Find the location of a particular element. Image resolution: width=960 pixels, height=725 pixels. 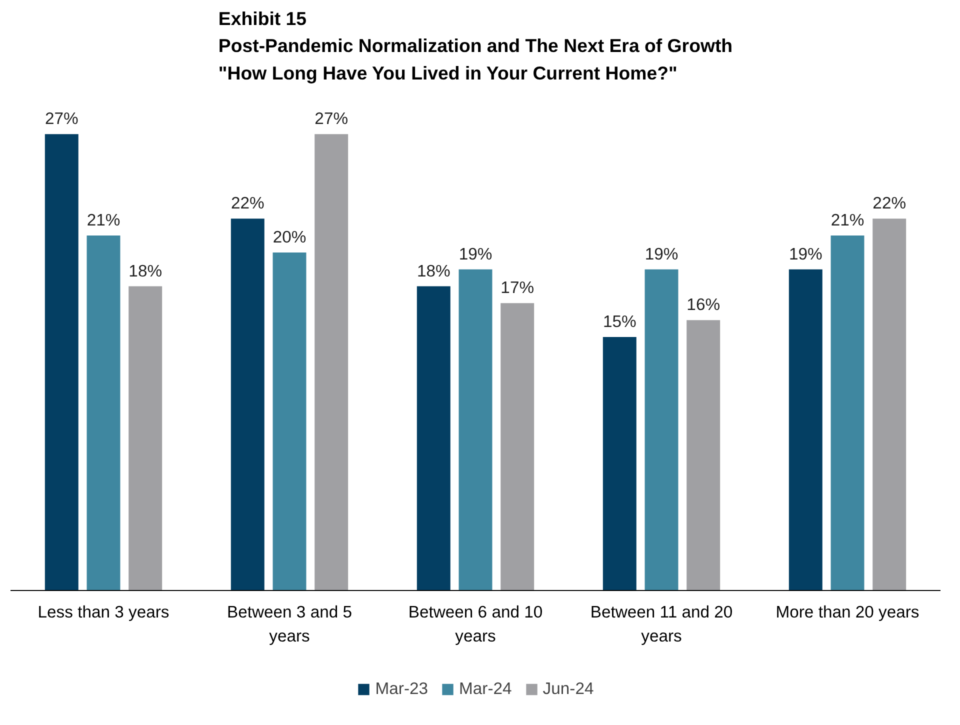

x-tick-label: Less than 3 years is located at coordinates (104, 612).